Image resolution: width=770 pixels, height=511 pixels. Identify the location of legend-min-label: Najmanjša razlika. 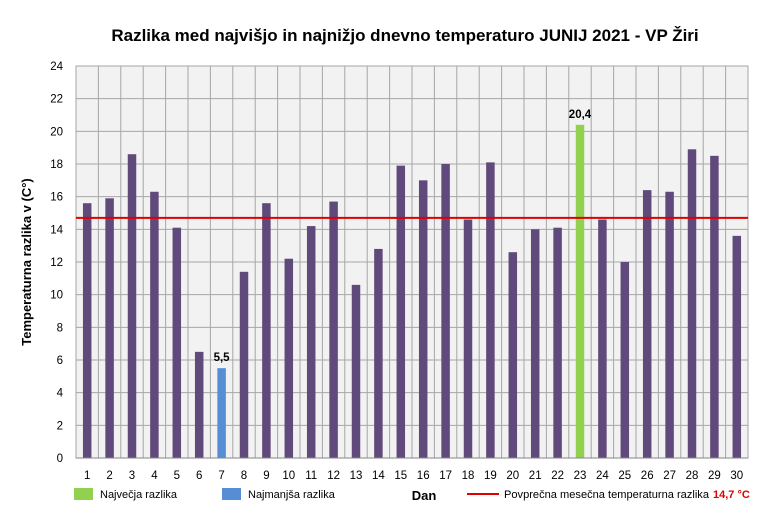
(292, 495).